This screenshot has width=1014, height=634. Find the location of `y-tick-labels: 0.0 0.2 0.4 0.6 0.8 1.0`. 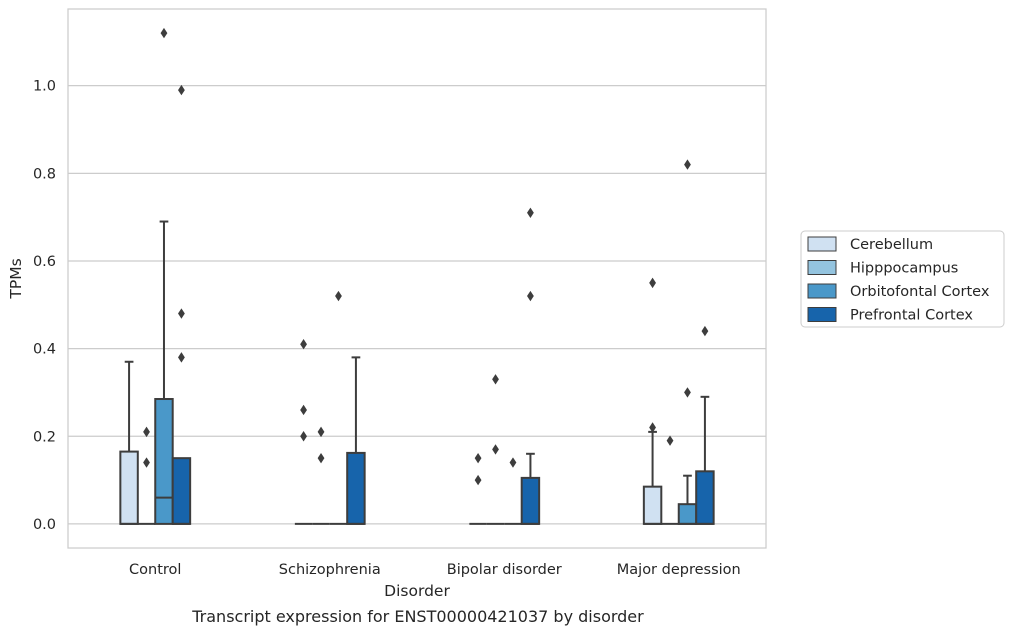

y-tick-labels: 0.0 0.2 0.4 0.6 0.8 1.0 is located at coordinates (44, 306).